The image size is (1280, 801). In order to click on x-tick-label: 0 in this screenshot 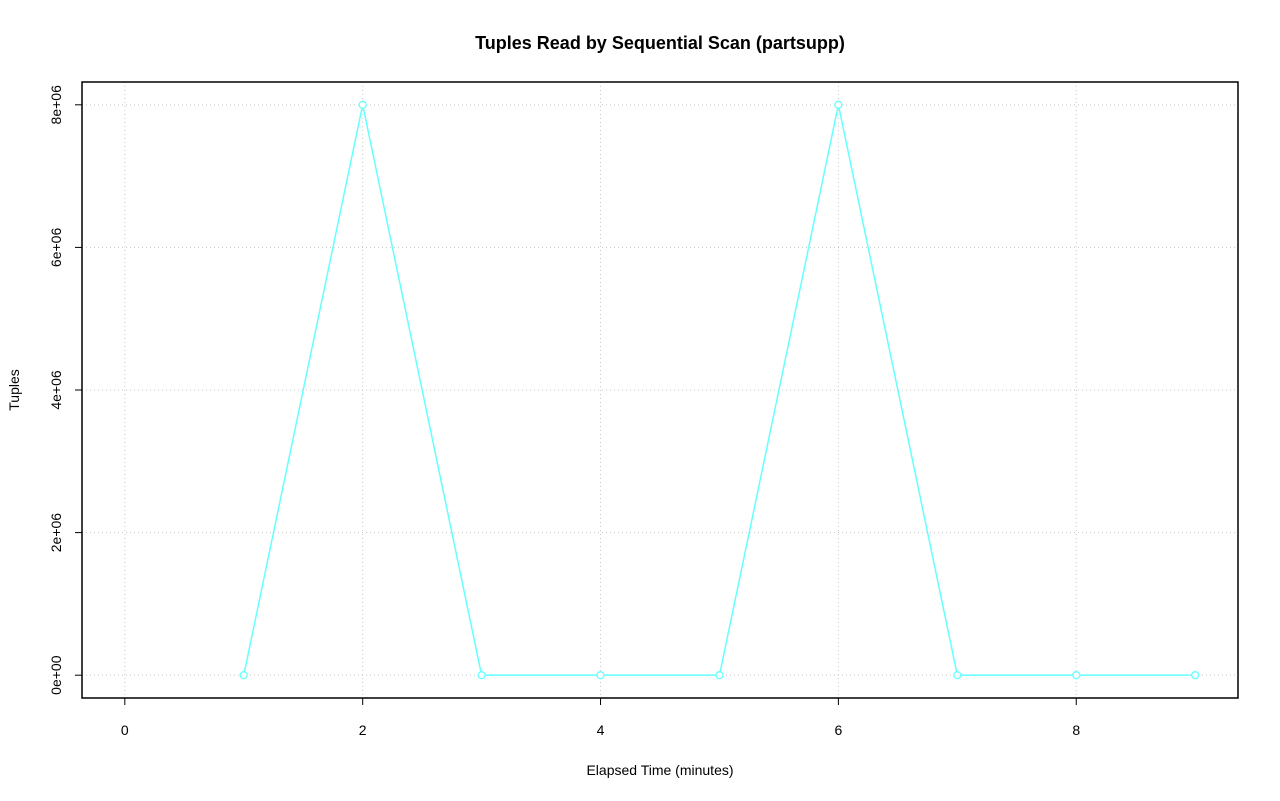, I will do `click(125, 730)`.